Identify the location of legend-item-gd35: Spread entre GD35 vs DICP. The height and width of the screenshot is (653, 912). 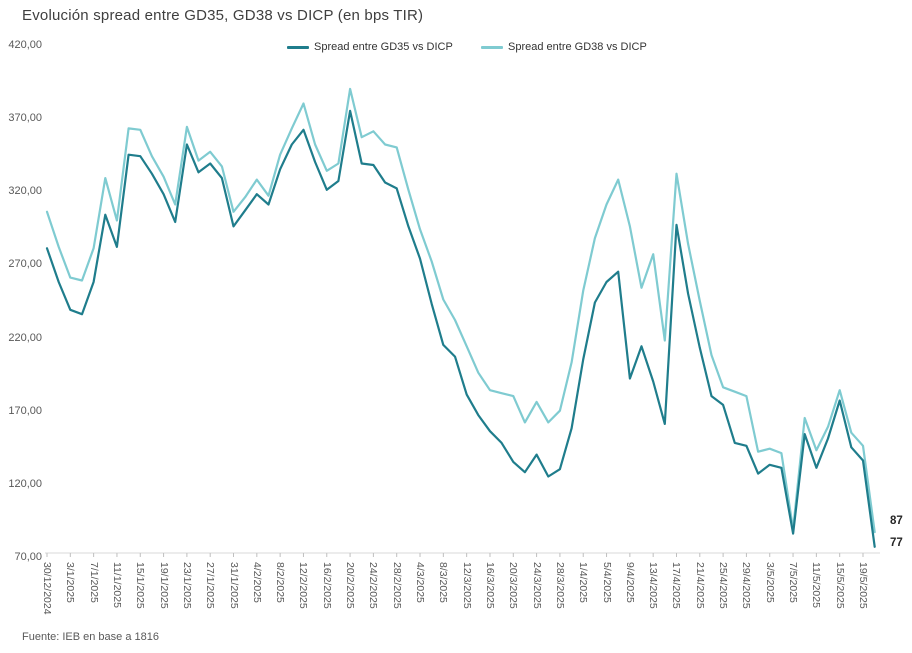
(370, 47).